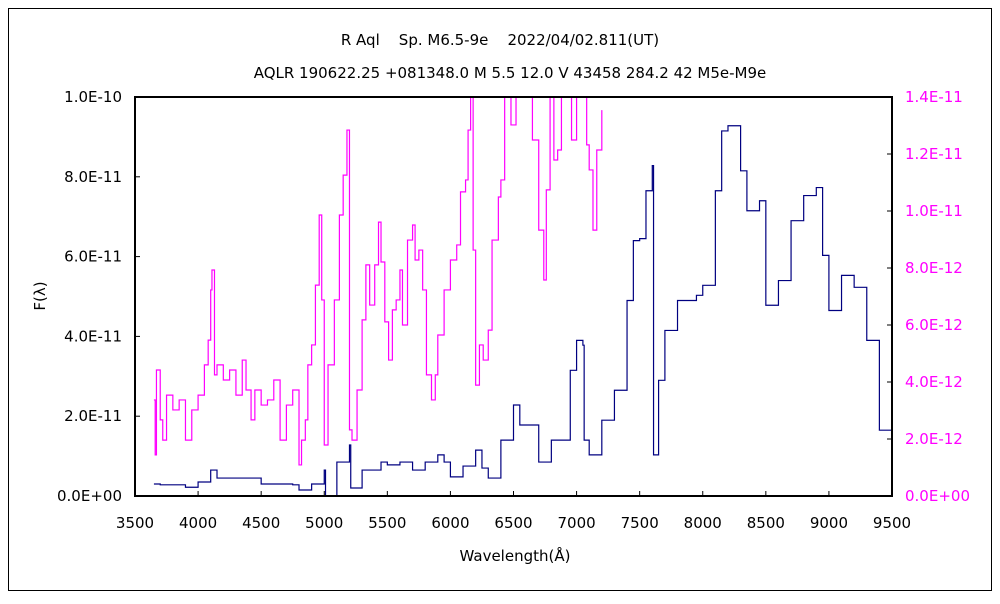 The image size is (1000, 604). Describe the element at coordinates (892, 523) in the screenshot. I see `x-tick-label: 9500` at that location.